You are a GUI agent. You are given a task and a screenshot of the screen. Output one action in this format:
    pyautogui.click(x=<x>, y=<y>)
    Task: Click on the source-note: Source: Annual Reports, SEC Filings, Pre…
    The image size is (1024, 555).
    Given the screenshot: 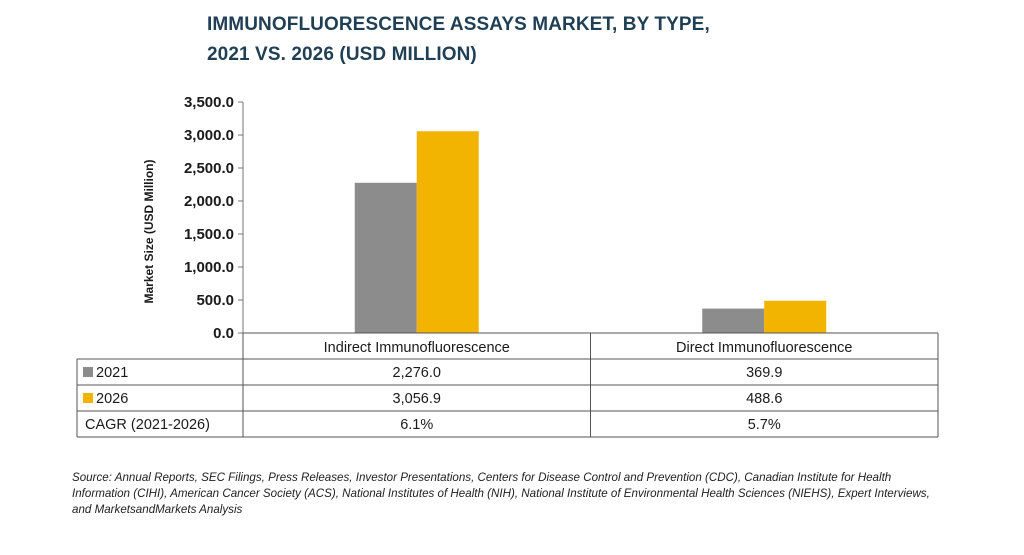 What is the action you would take?
    pyautogui.click(x=501, y=493)
    